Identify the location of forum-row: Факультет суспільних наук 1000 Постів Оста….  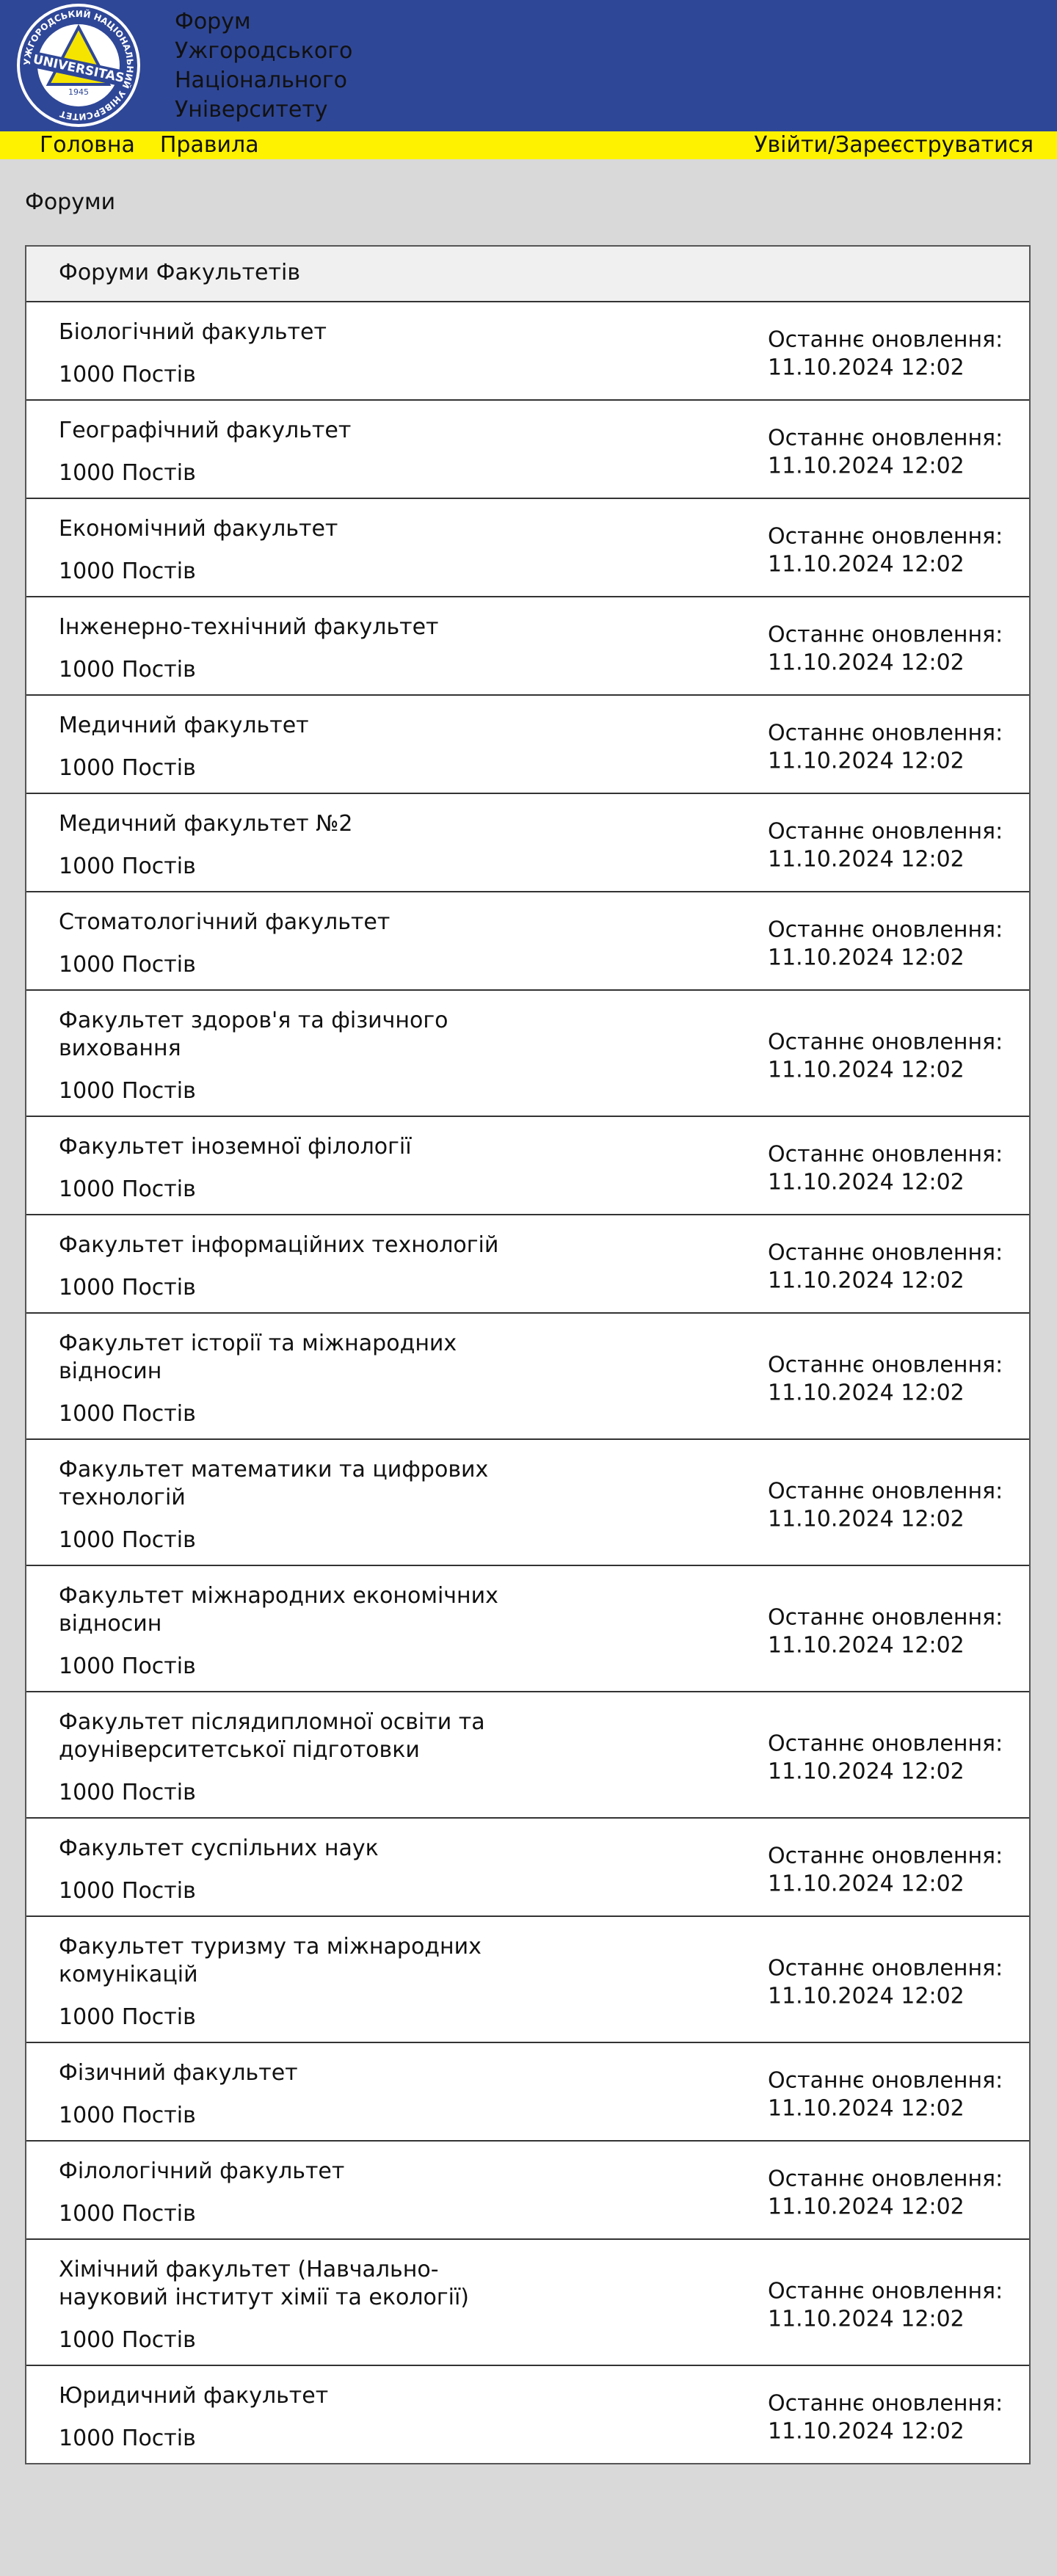
(527, 1868).